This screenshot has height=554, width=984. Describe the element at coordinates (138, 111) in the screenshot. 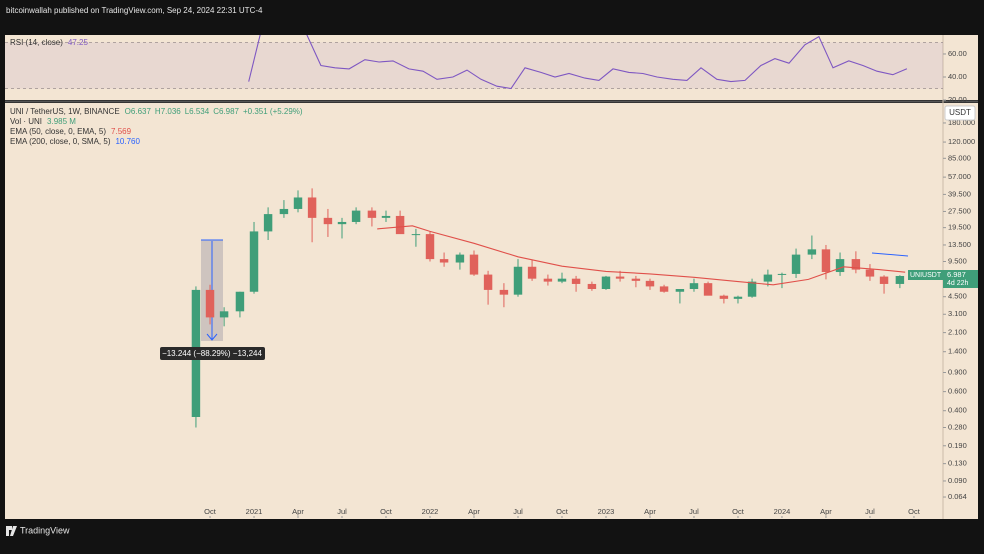

I see `open: O6.637` at that location.